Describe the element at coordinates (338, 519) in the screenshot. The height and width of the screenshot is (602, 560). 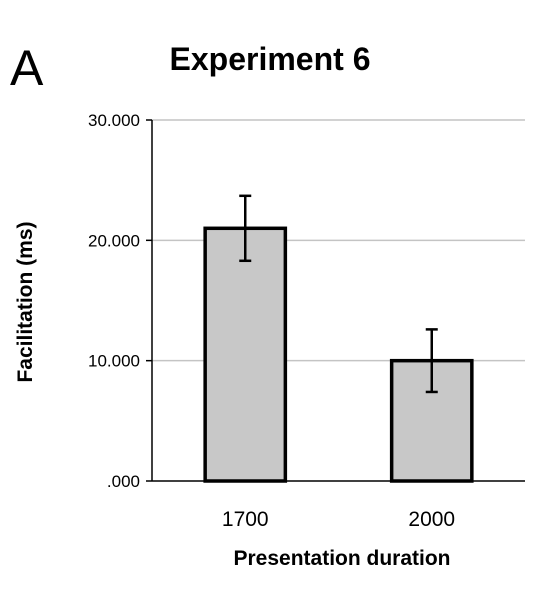
I see `x-tick-labels: 1700 2000` at that location.